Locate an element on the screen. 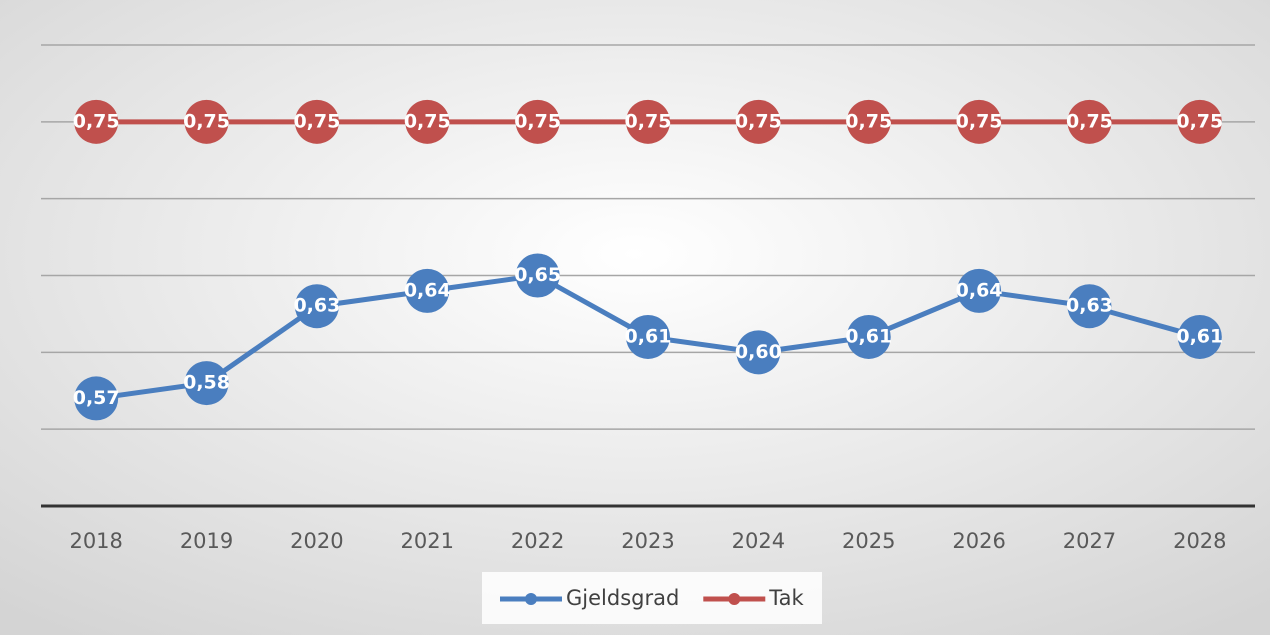 The height and width of the screenshot is (635, 1270). x-tick-label: 2020 is located at coordinates (316, 541).